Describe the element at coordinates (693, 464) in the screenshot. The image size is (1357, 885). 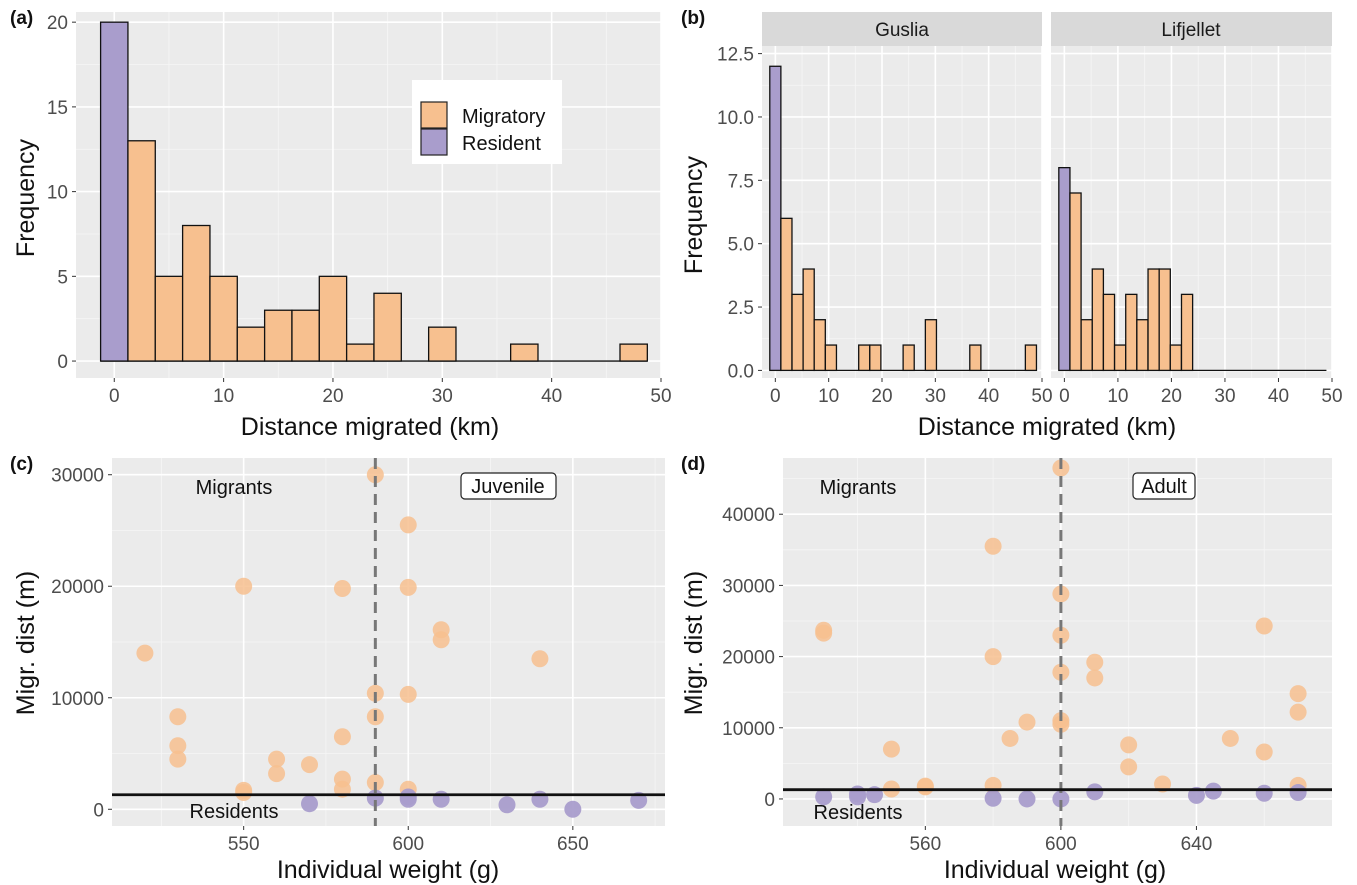
I see `panel-d-label: (d)` at that location.